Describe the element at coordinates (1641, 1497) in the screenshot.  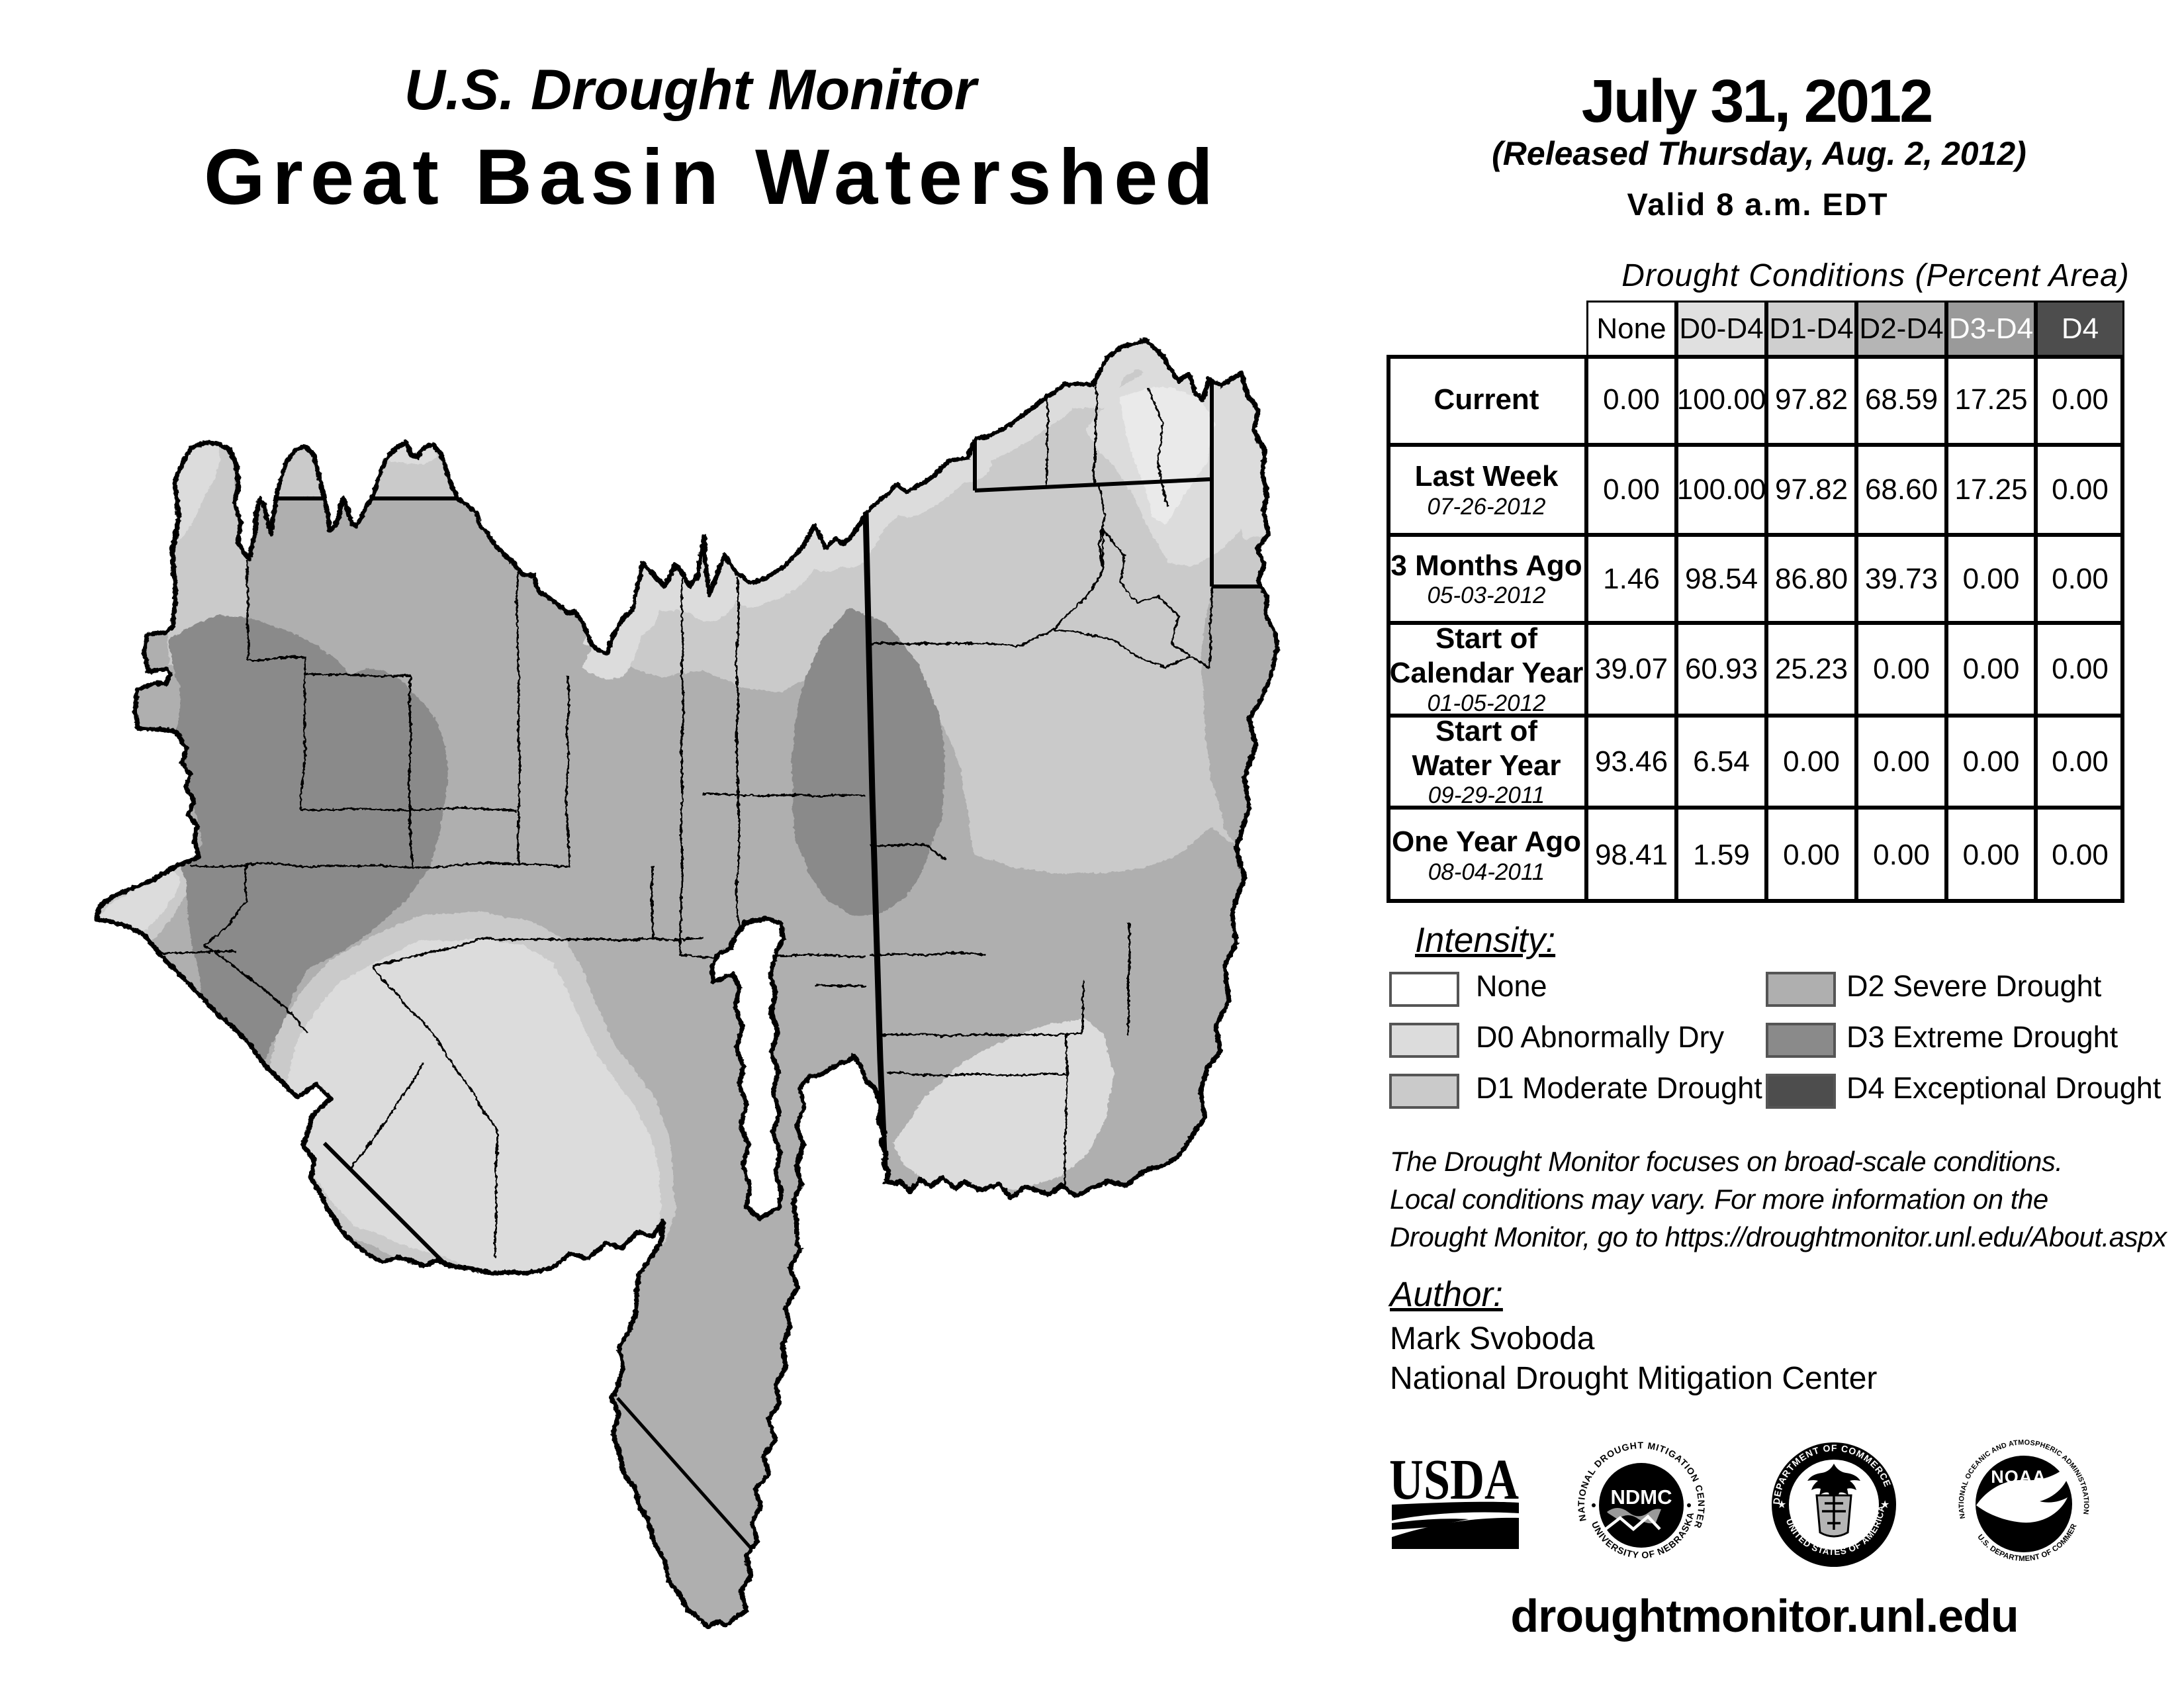
I see `svg-text: NDMC` at that location.